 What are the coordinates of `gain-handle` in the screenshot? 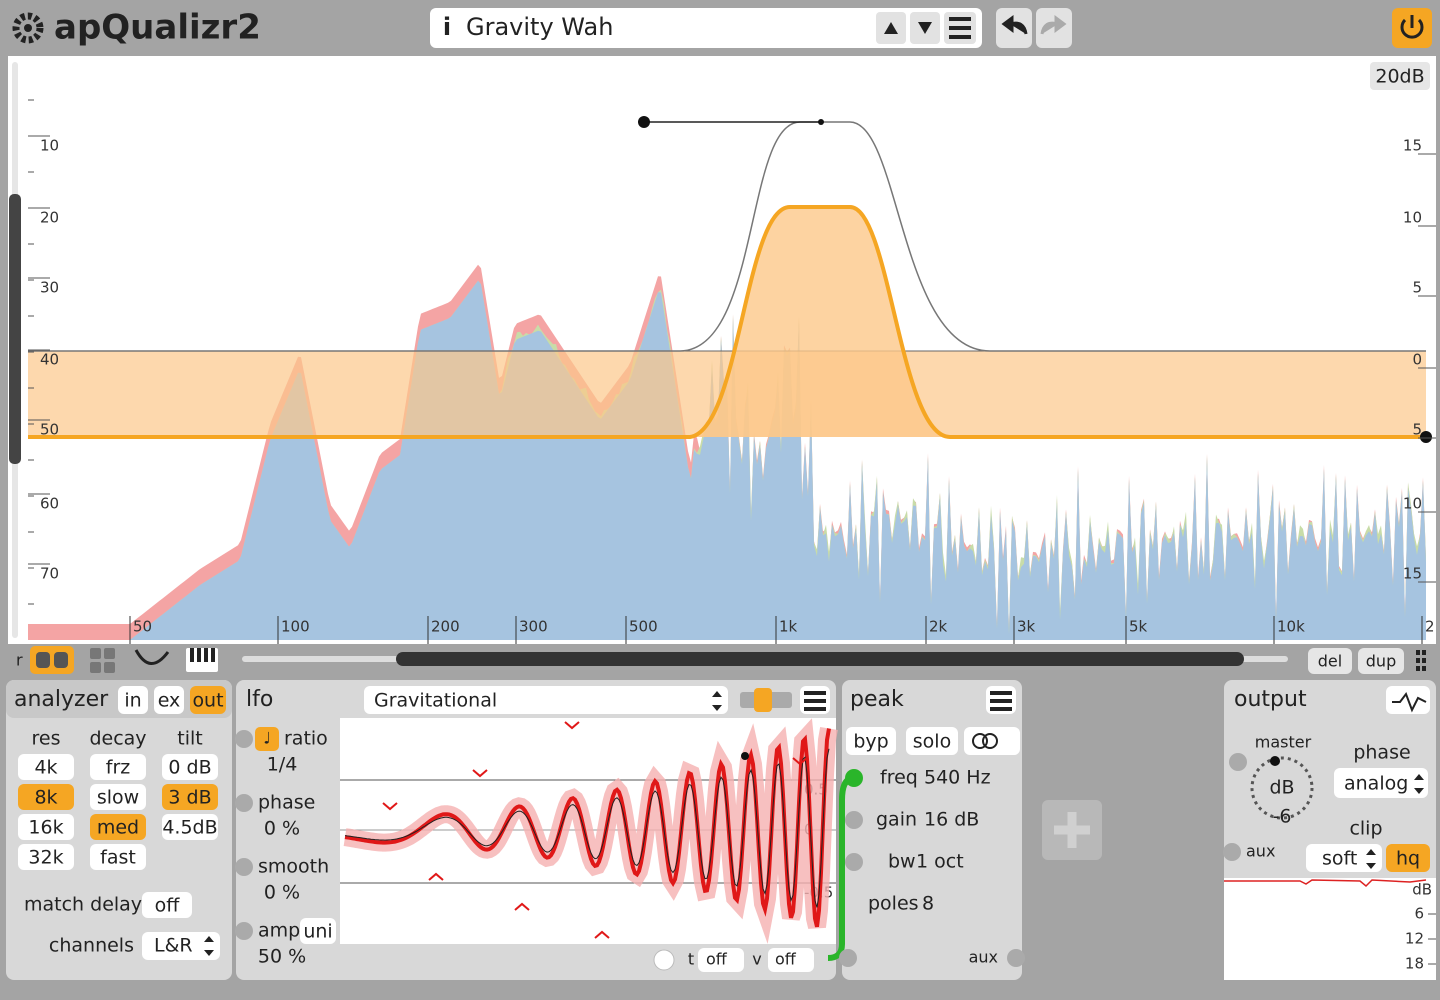 It's located at (1426, 437).